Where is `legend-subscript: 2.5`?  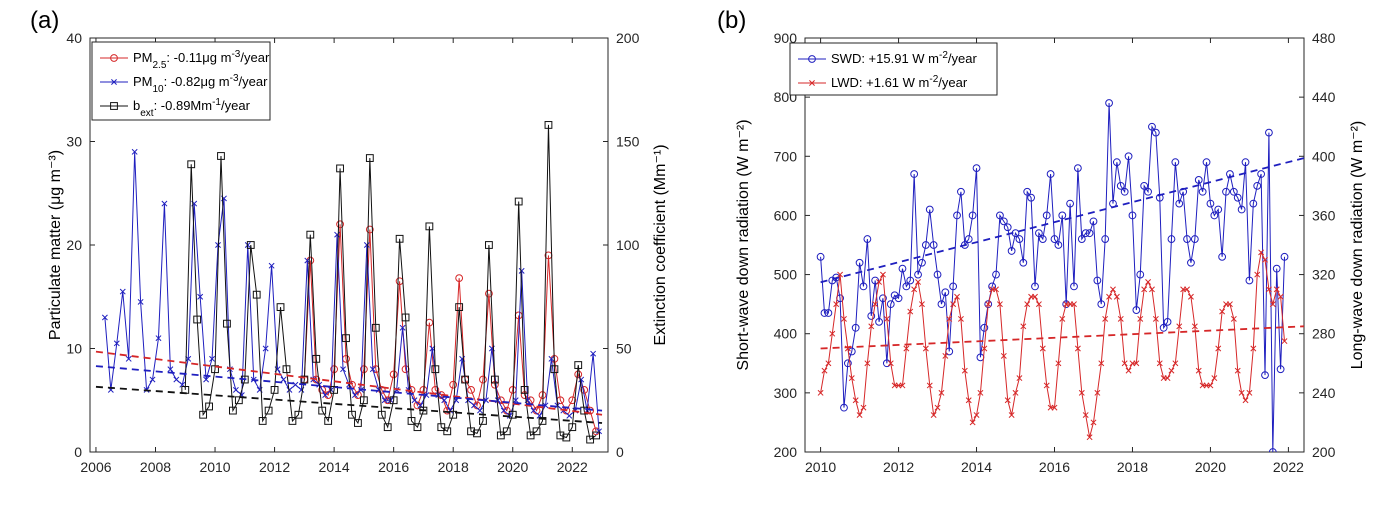 legend-subscript: 2.5 is located at coordinates (160, 65).